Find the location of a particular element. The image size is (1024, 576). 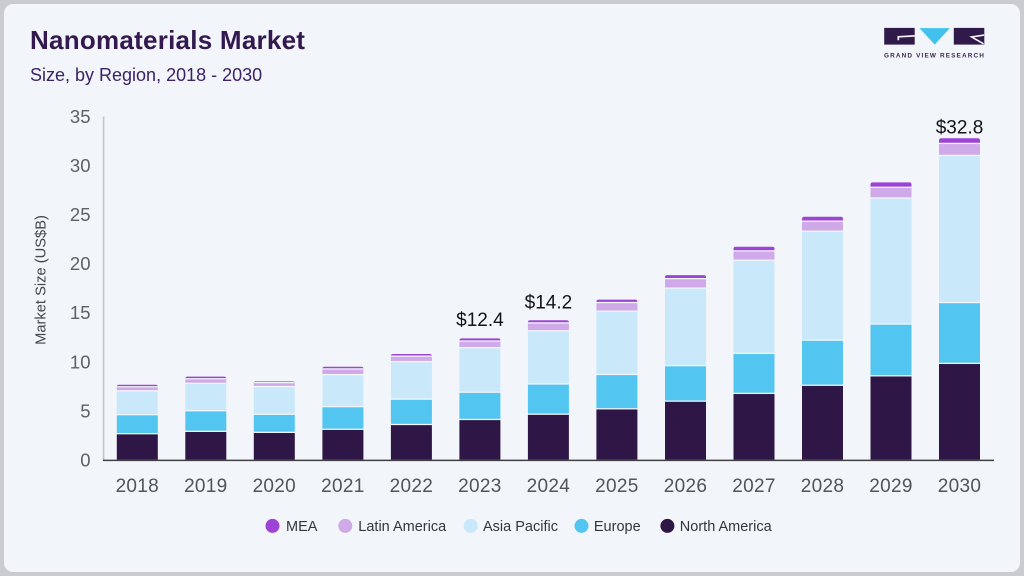

svg-text: North America is located at coordinates (726, 527).